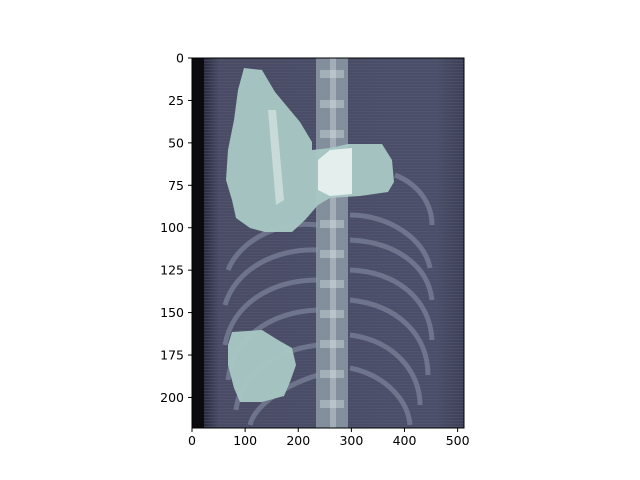 This screenshot has width=640, height=480. Describe the element at coordinates (298, 440) in the screenshot. I see `x-tick-label: 200` at that location.